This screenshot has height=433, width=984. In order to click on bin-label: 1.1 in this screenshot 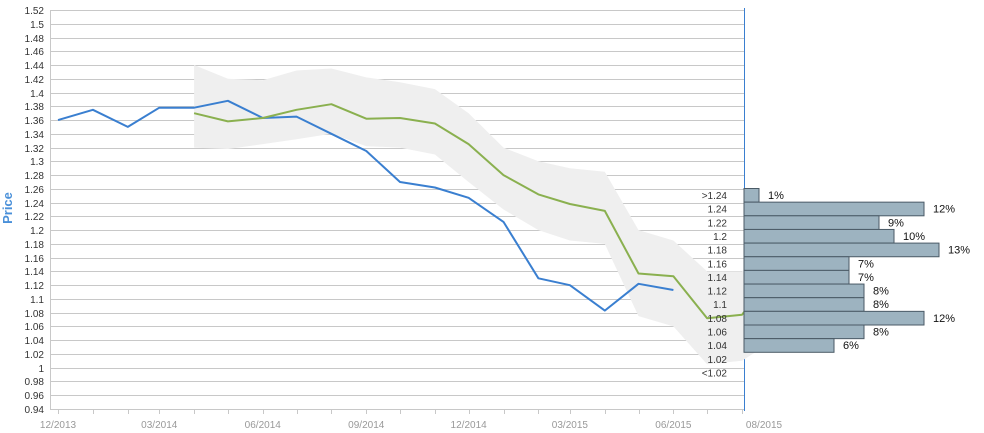, I will do `click(720, 305)`.